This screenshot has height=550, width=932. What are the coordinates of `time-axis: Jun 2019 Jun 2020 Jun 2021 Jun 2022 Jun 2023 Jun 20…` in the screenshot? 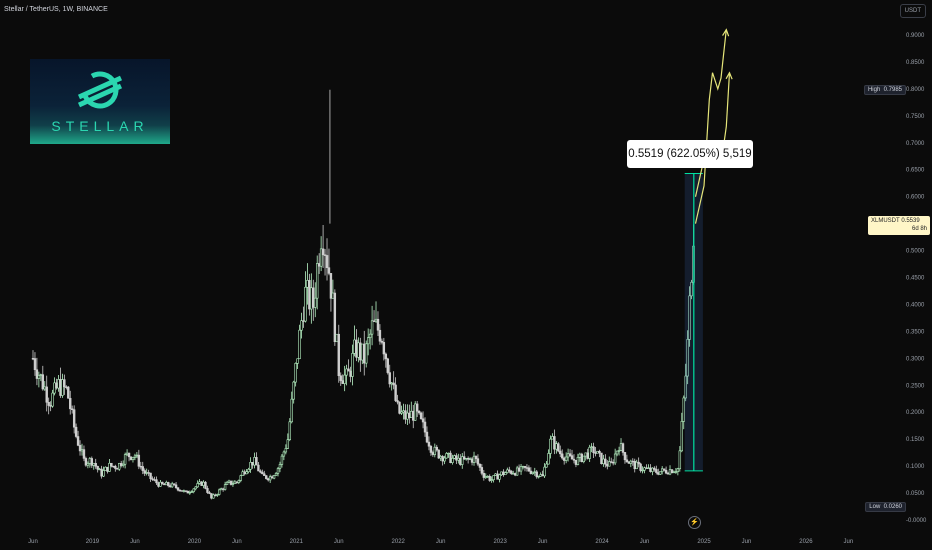 It's located at (440, 542).